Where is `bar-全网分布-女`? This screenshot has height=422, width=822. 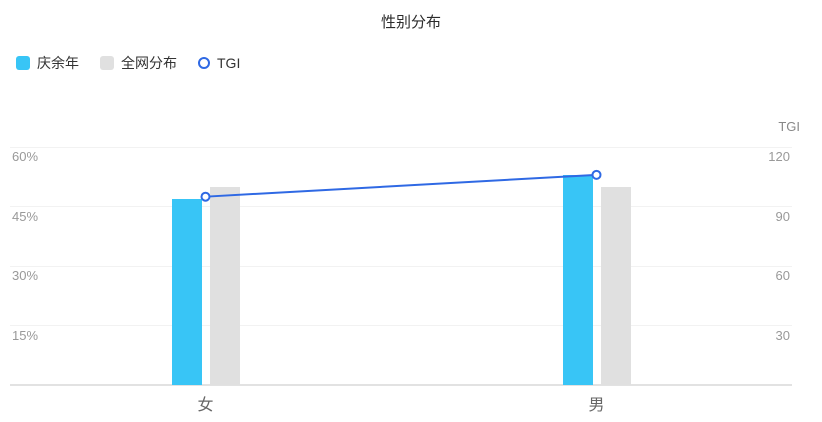 bar-全网分布-女 is located at coordinates (224, 285).